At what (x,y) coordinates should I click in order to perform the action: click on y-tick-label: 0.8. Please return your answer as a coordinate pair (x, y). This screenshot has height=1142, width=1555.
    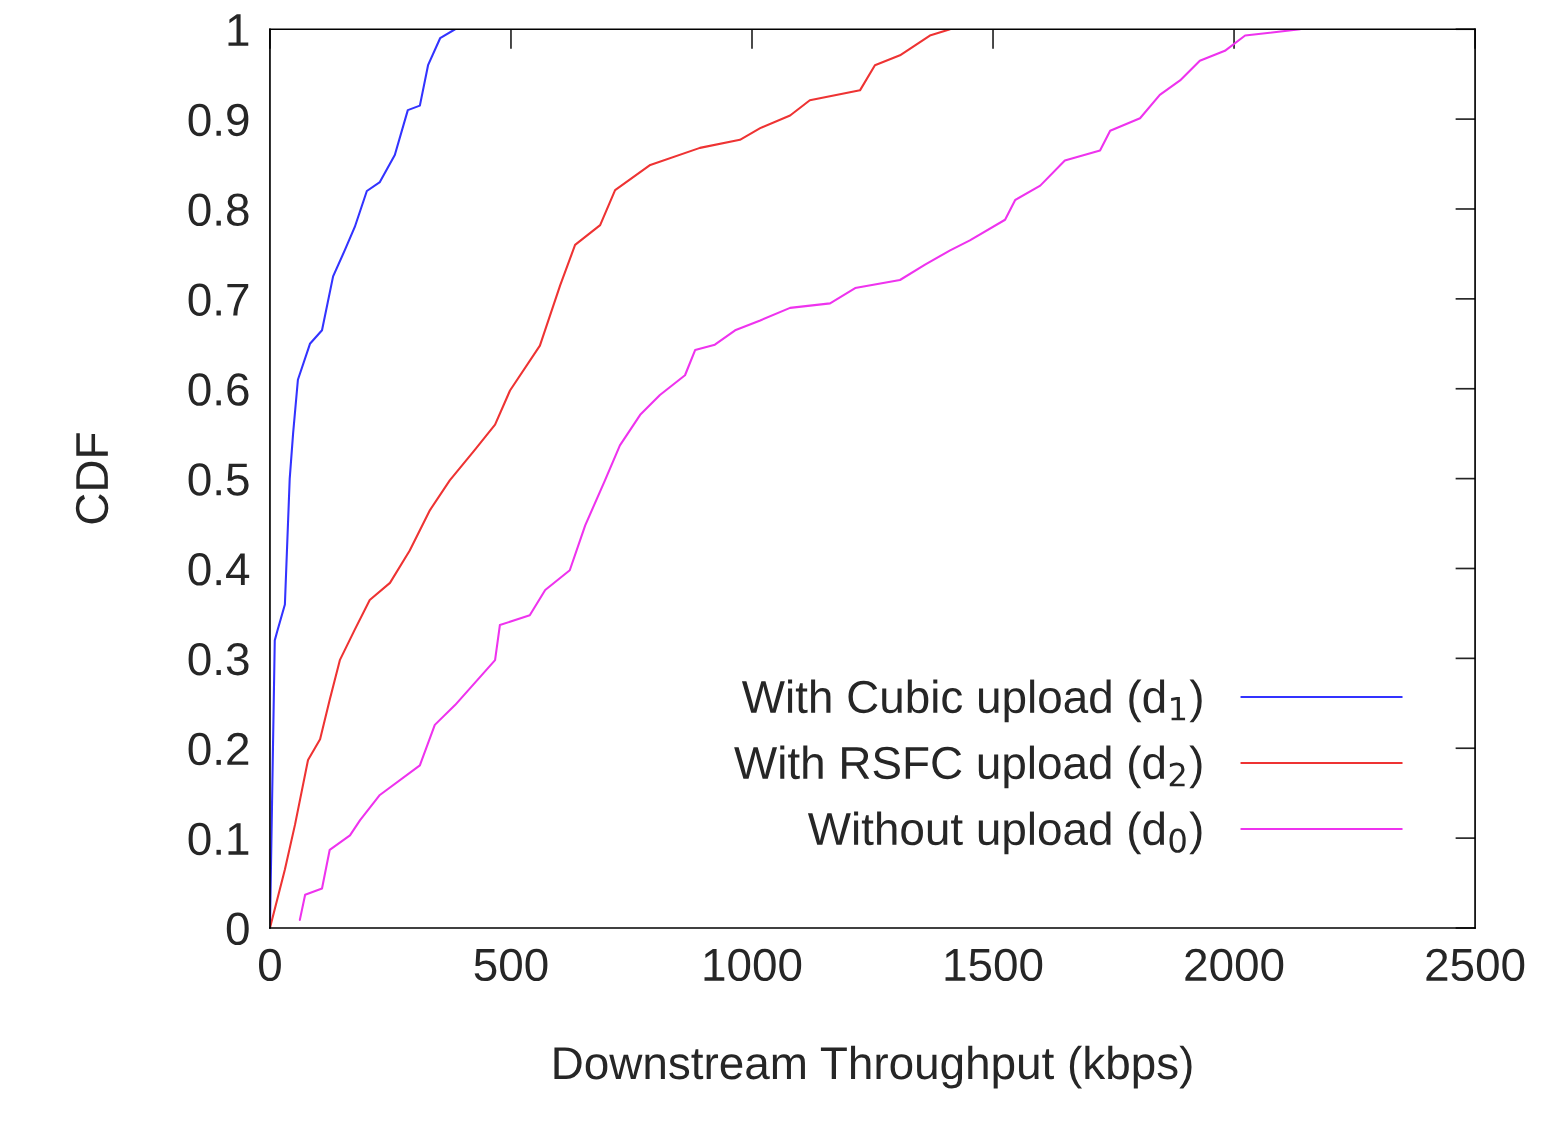
    Looking at the image, I should click on (218, 210).